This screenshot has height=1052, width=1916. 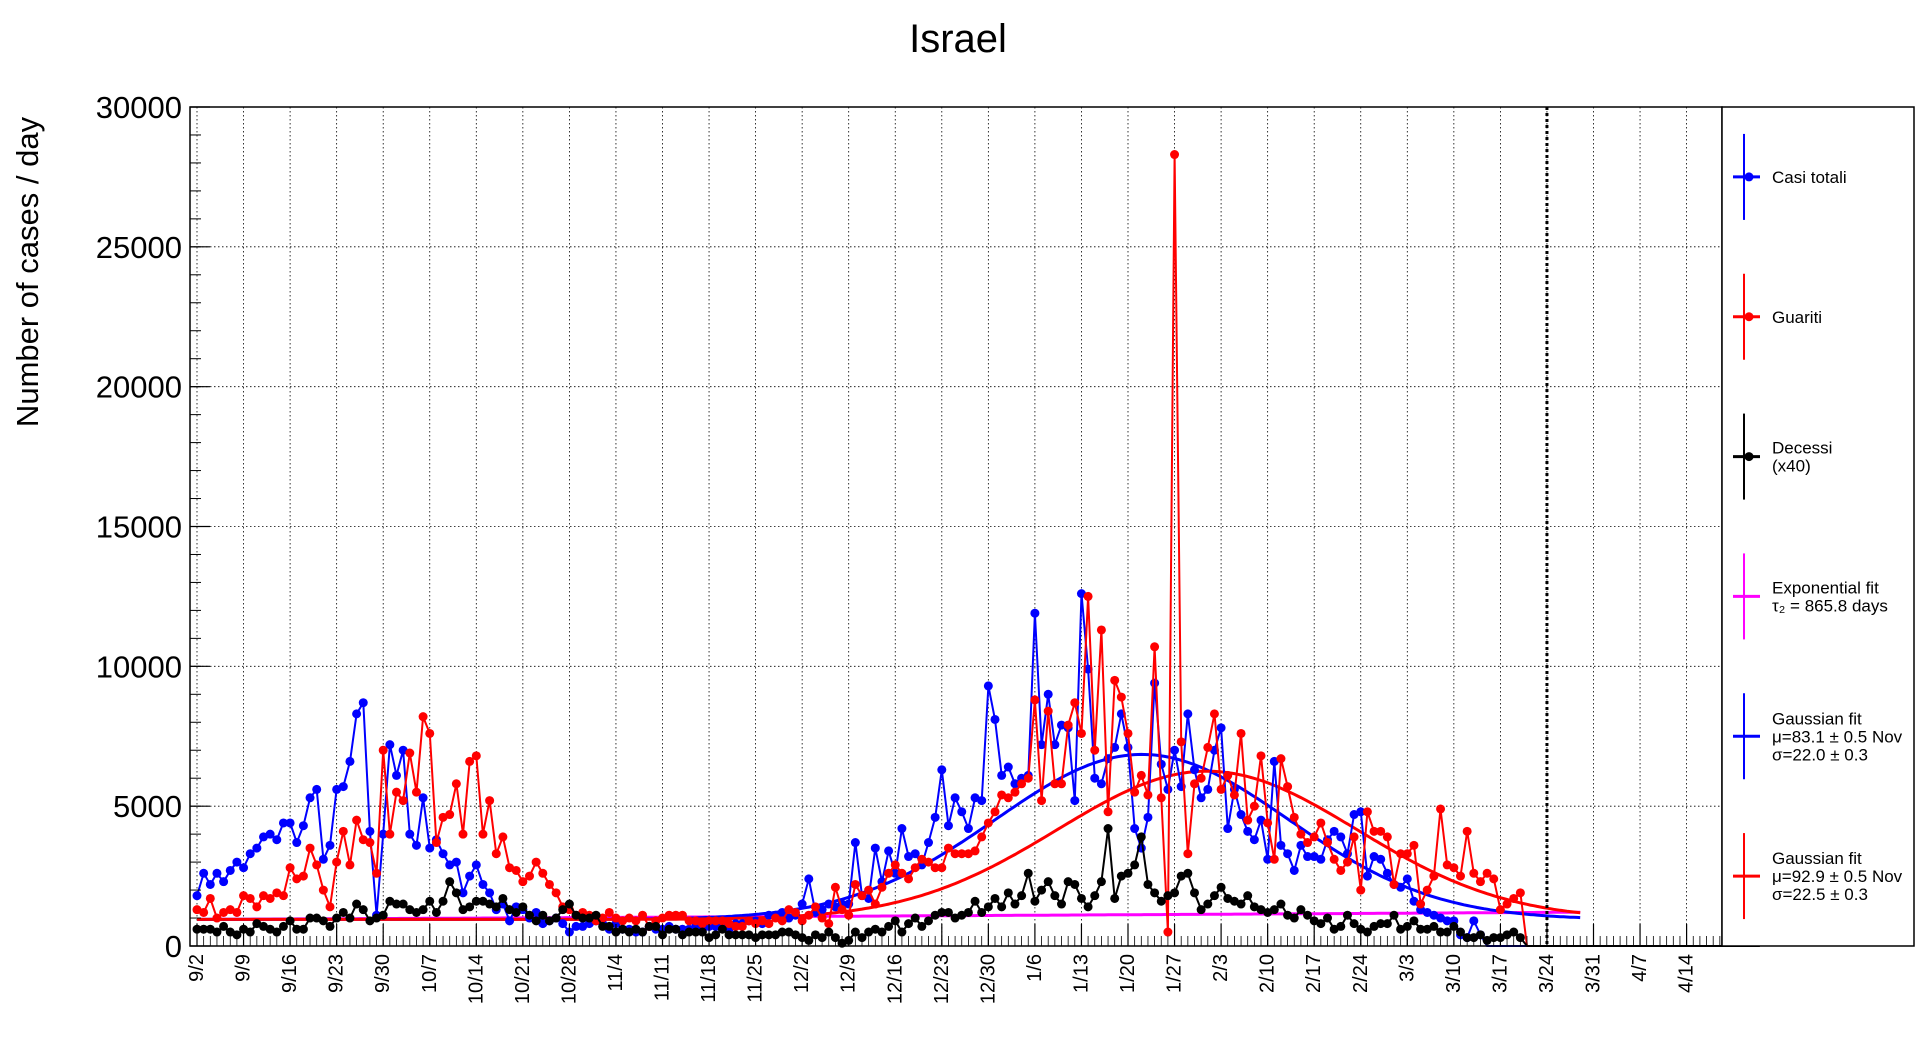 I want to click on legend-label: σ=22.0 ± 0.3, so click(x=1820, y=754).